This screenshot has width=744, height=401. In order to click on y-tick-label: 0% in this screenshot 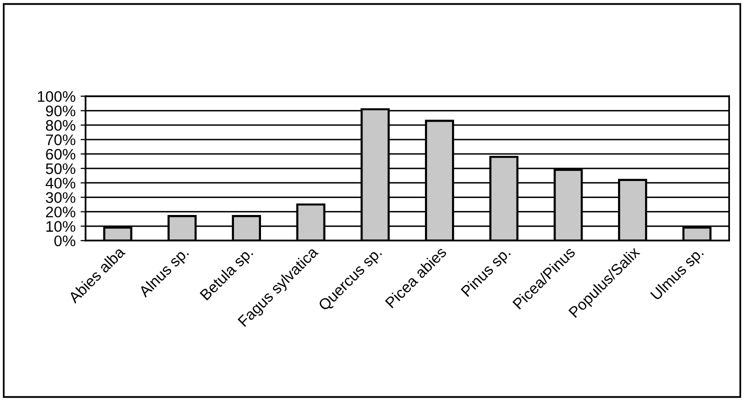, I will do `click(65, 240)`.